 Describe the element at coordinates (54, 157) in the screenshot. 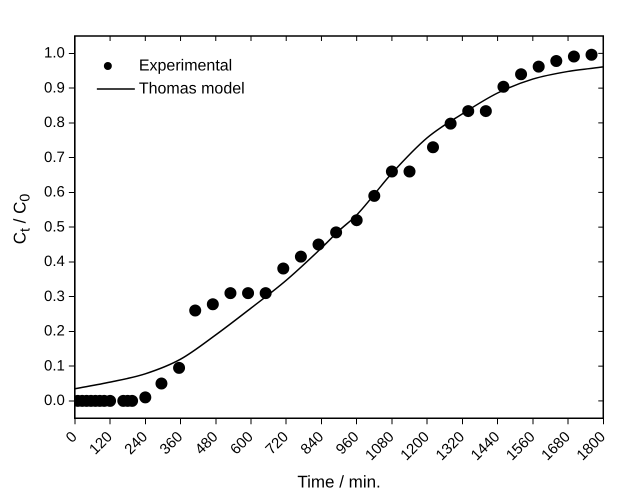

I see `y-tick-label: 0.7` at that location.